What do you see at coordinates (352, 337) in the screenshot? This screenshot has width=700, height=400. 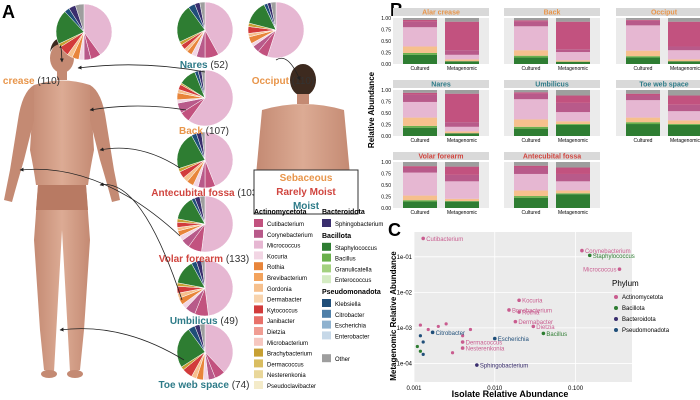 I see `legend-genus: Enterobacter` at bounding box center [352, 337].